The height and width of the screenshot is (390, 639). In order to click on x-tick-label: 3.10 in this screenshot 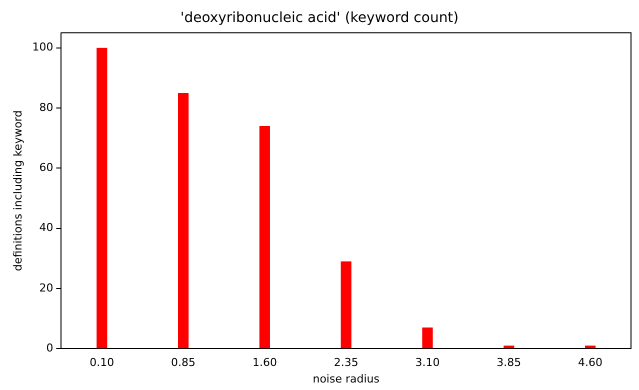, I will do `click(427, 363)`.